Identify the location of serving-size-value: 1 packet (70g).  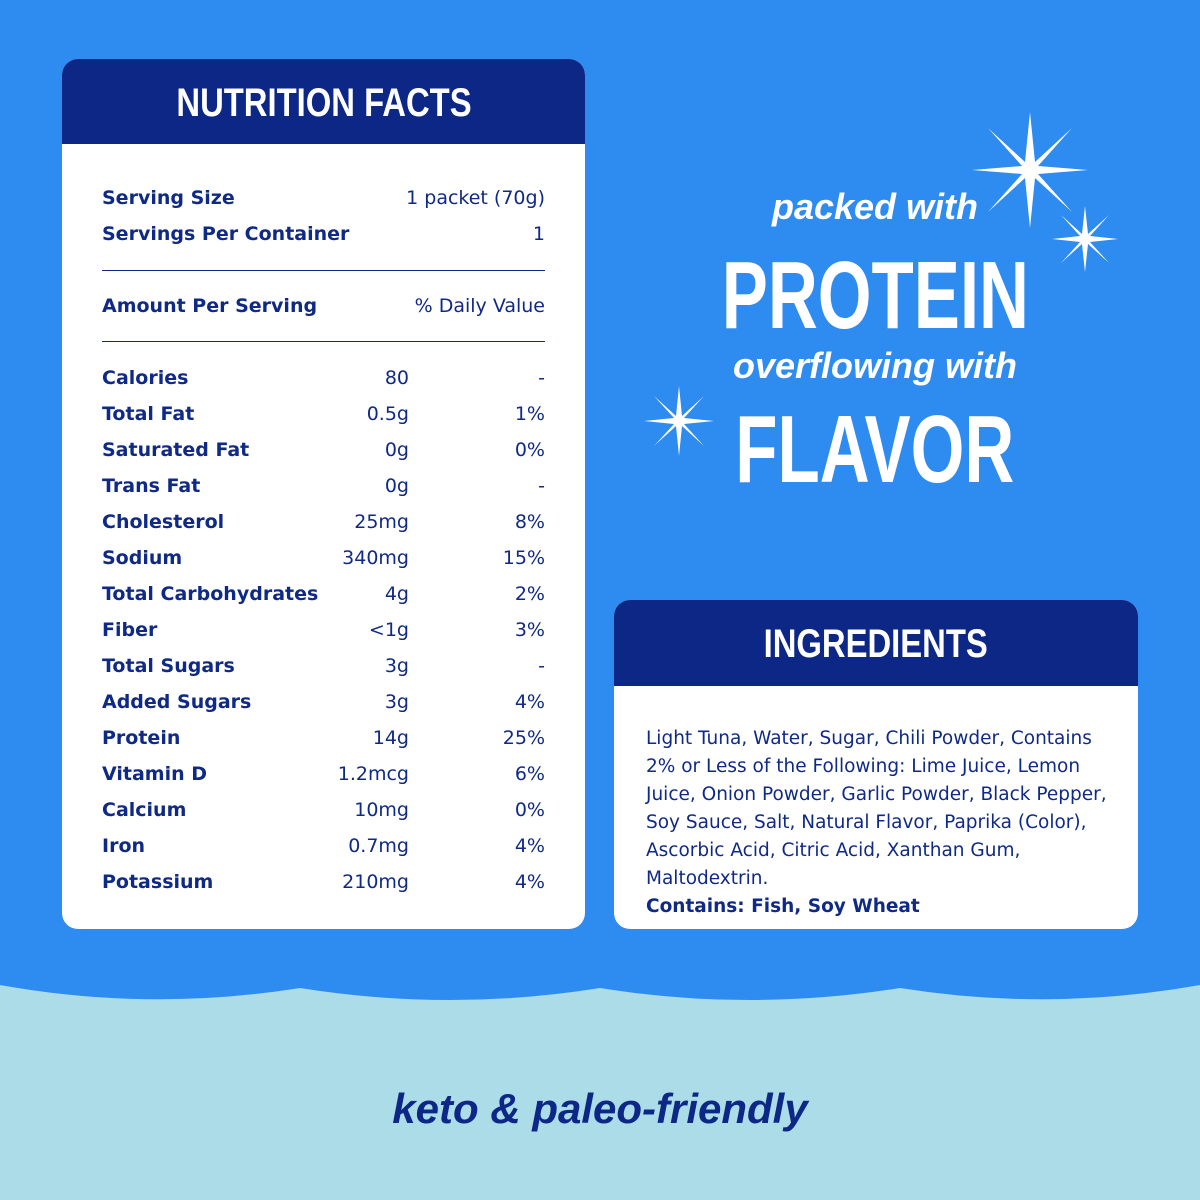
(475, 198).